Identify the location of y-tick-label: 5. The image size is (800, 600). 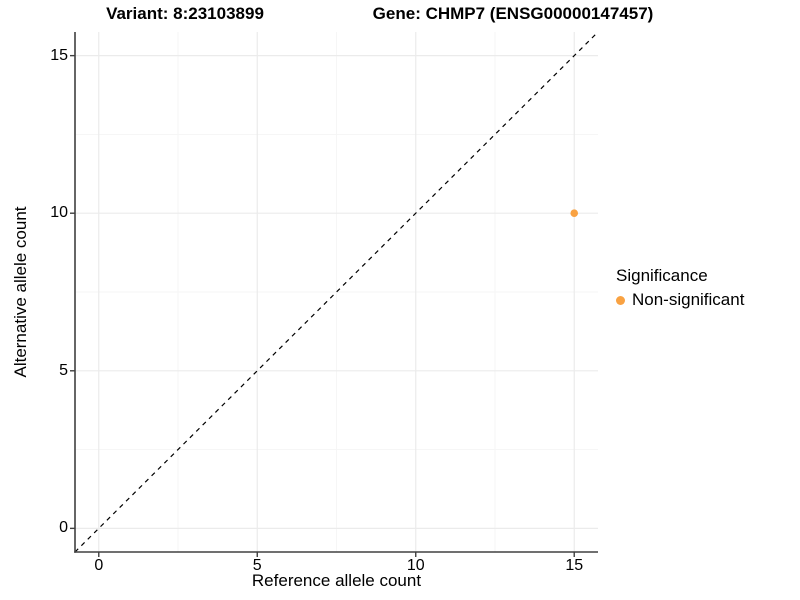
(63, 370).